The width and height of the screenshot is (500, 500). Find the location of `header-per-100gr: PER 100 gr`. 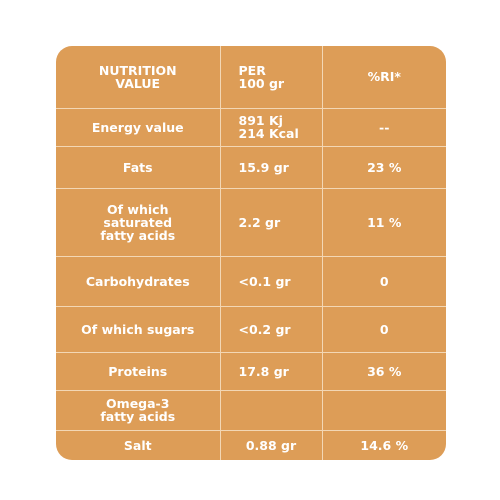

header-per-100gr: PER 100 gr is located at coordinates (271, 77).